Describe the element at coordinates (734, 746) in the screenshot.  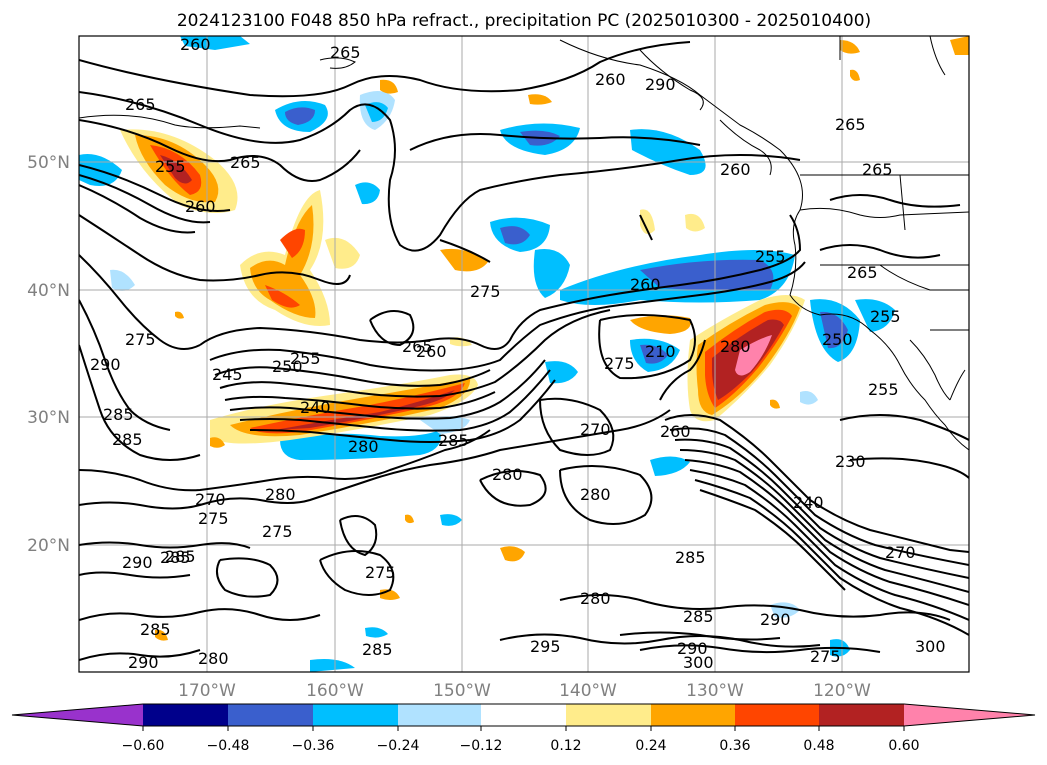
I see `colorbar-tick-label: 0.36` at that location.